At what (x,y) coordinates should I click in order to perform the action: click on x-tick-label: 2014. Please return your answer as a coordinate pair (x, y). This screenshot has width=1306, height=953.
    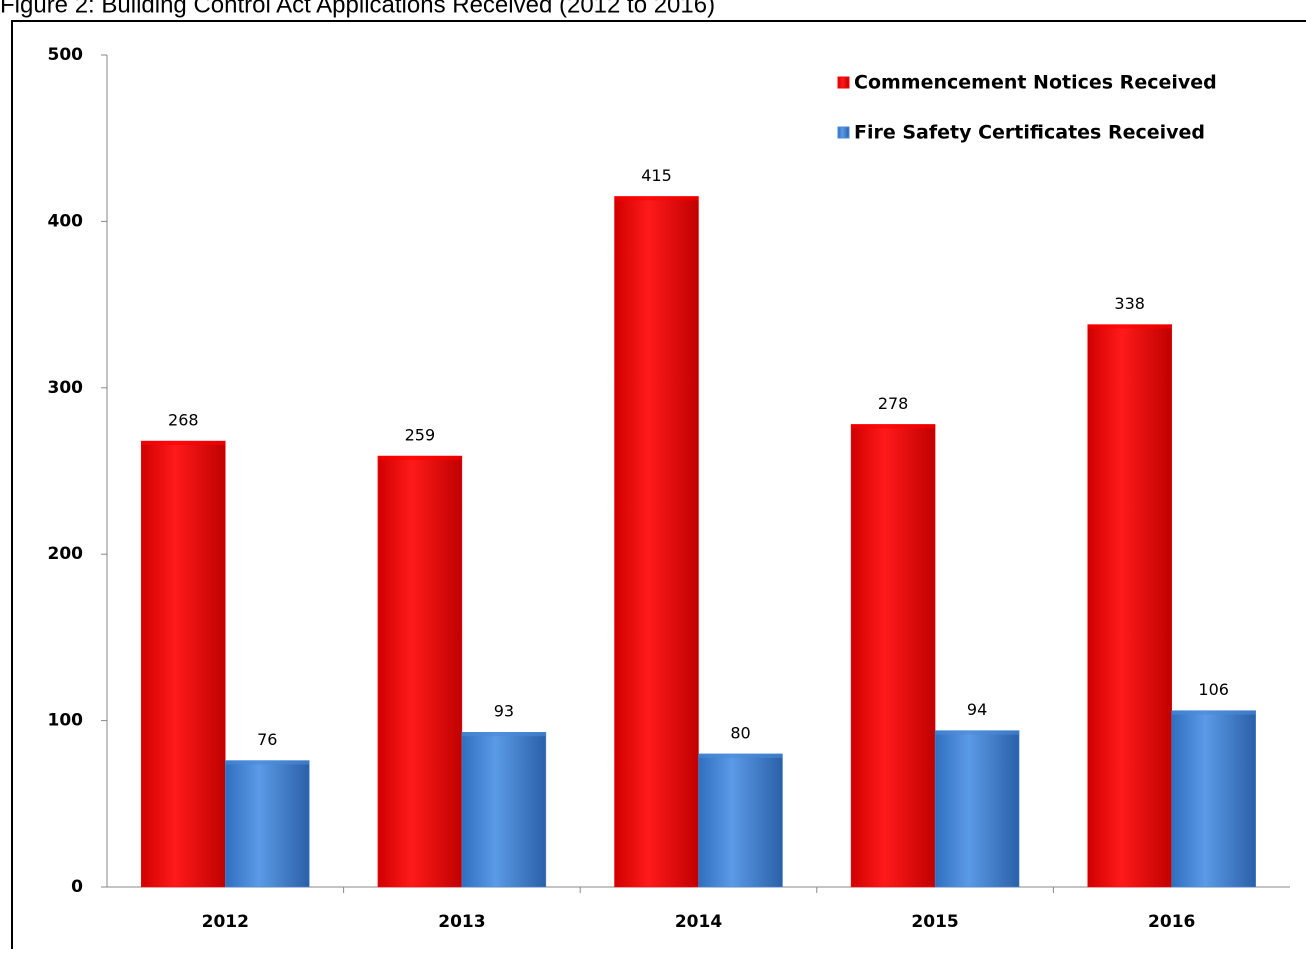
    Looking at the image, I should click on (698, 922).